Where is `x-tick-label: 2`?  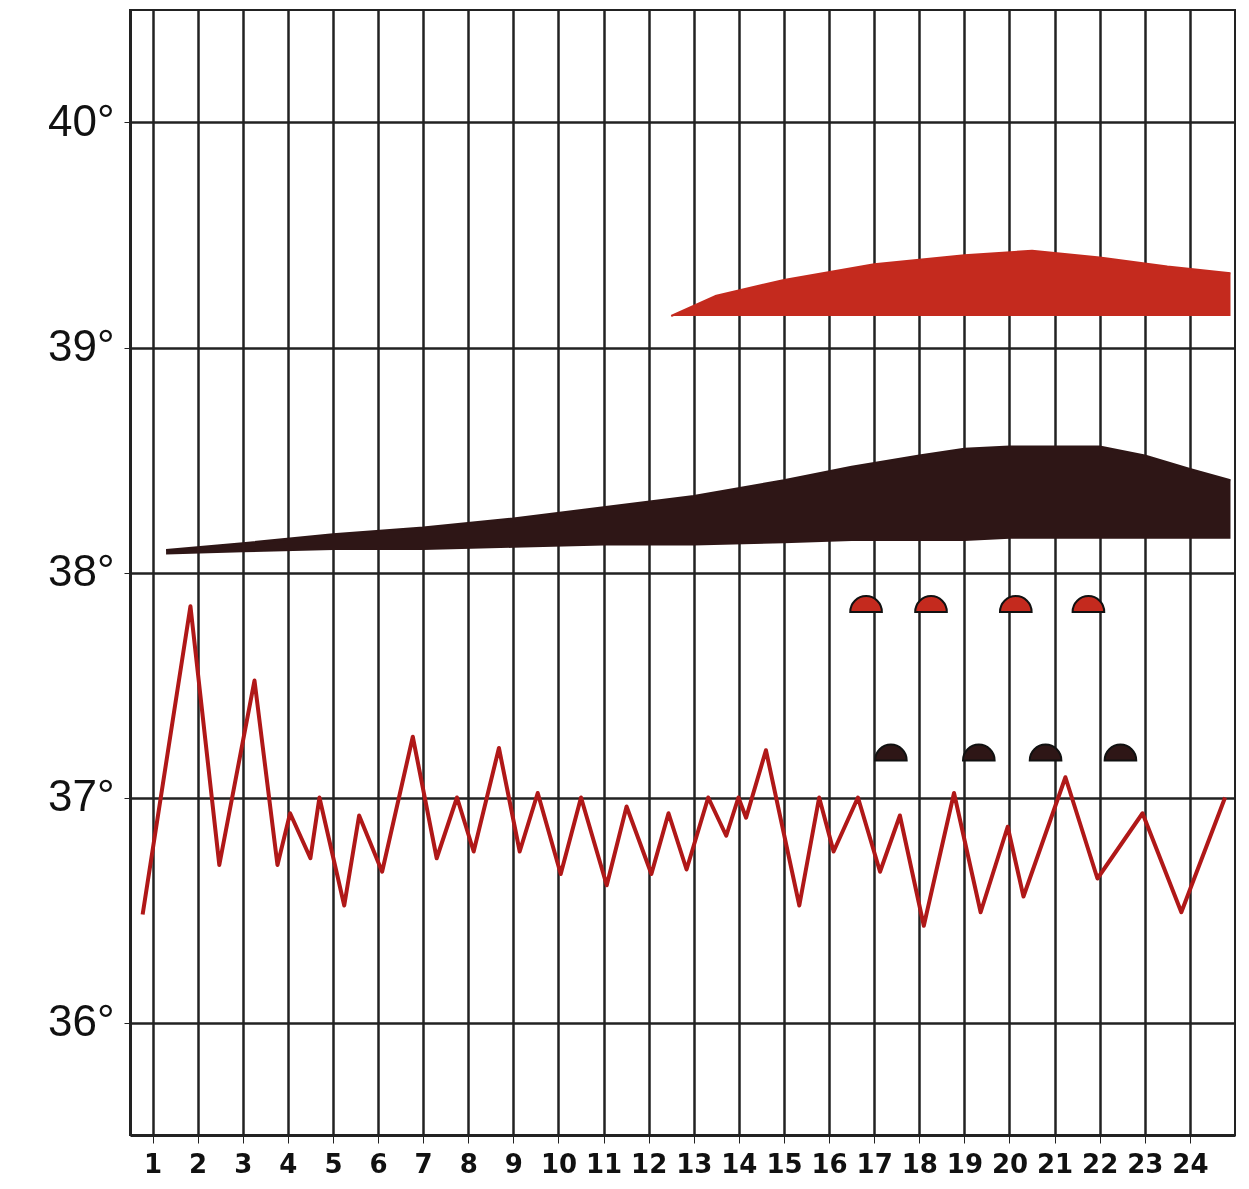
x-tick-label: 2 is located at coordinates (198, 1163).